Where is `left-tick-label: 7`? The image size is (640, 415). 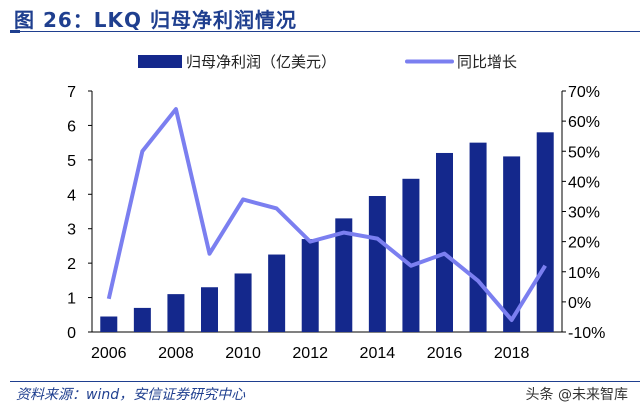
left-tick-label: 7 is located at coordinates (71, 92).